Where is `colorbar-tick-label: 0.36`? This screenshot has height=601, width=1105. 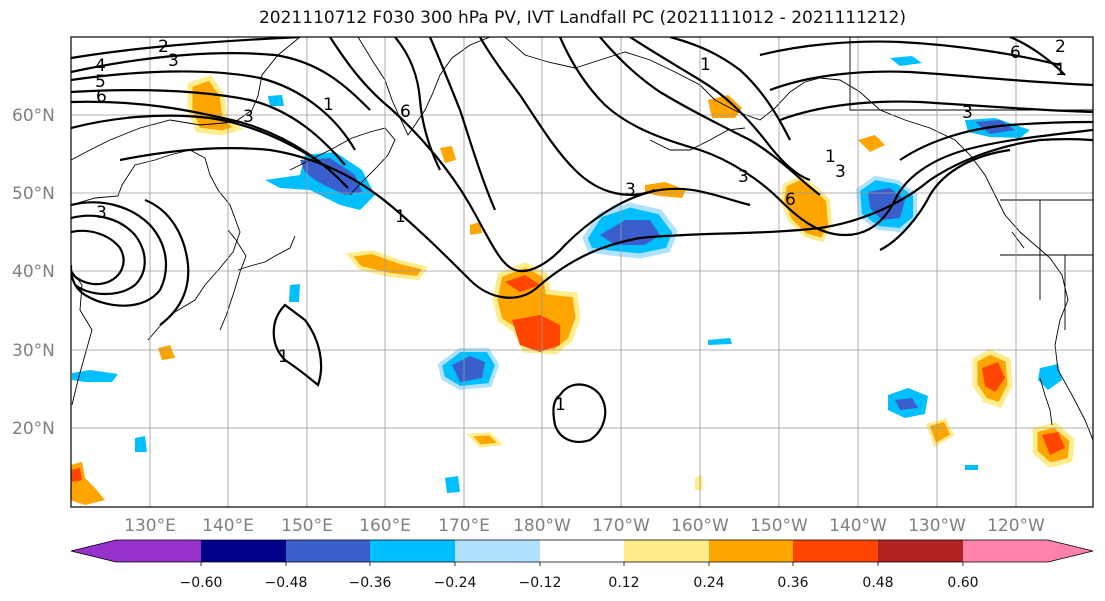 colorbar-tick-label: 0.36 is located at coordinates (792, 583).